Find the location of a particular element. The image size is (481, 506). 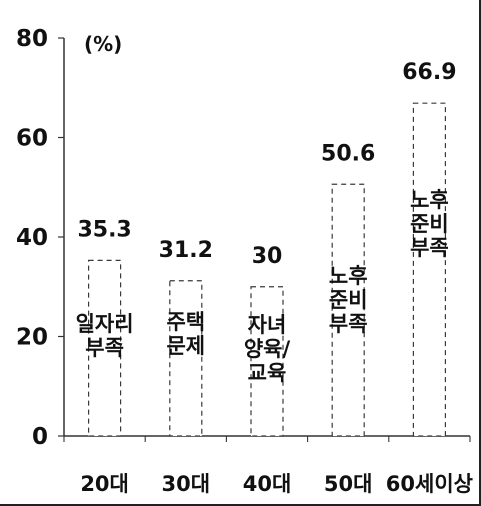

category-label: 30대 is located at coordinates (186, 484).